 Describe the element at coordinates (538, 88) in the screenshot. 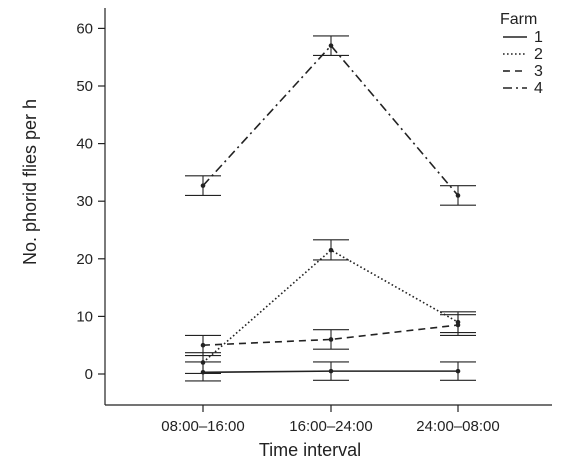

I see `legend-label: 4` at that location.